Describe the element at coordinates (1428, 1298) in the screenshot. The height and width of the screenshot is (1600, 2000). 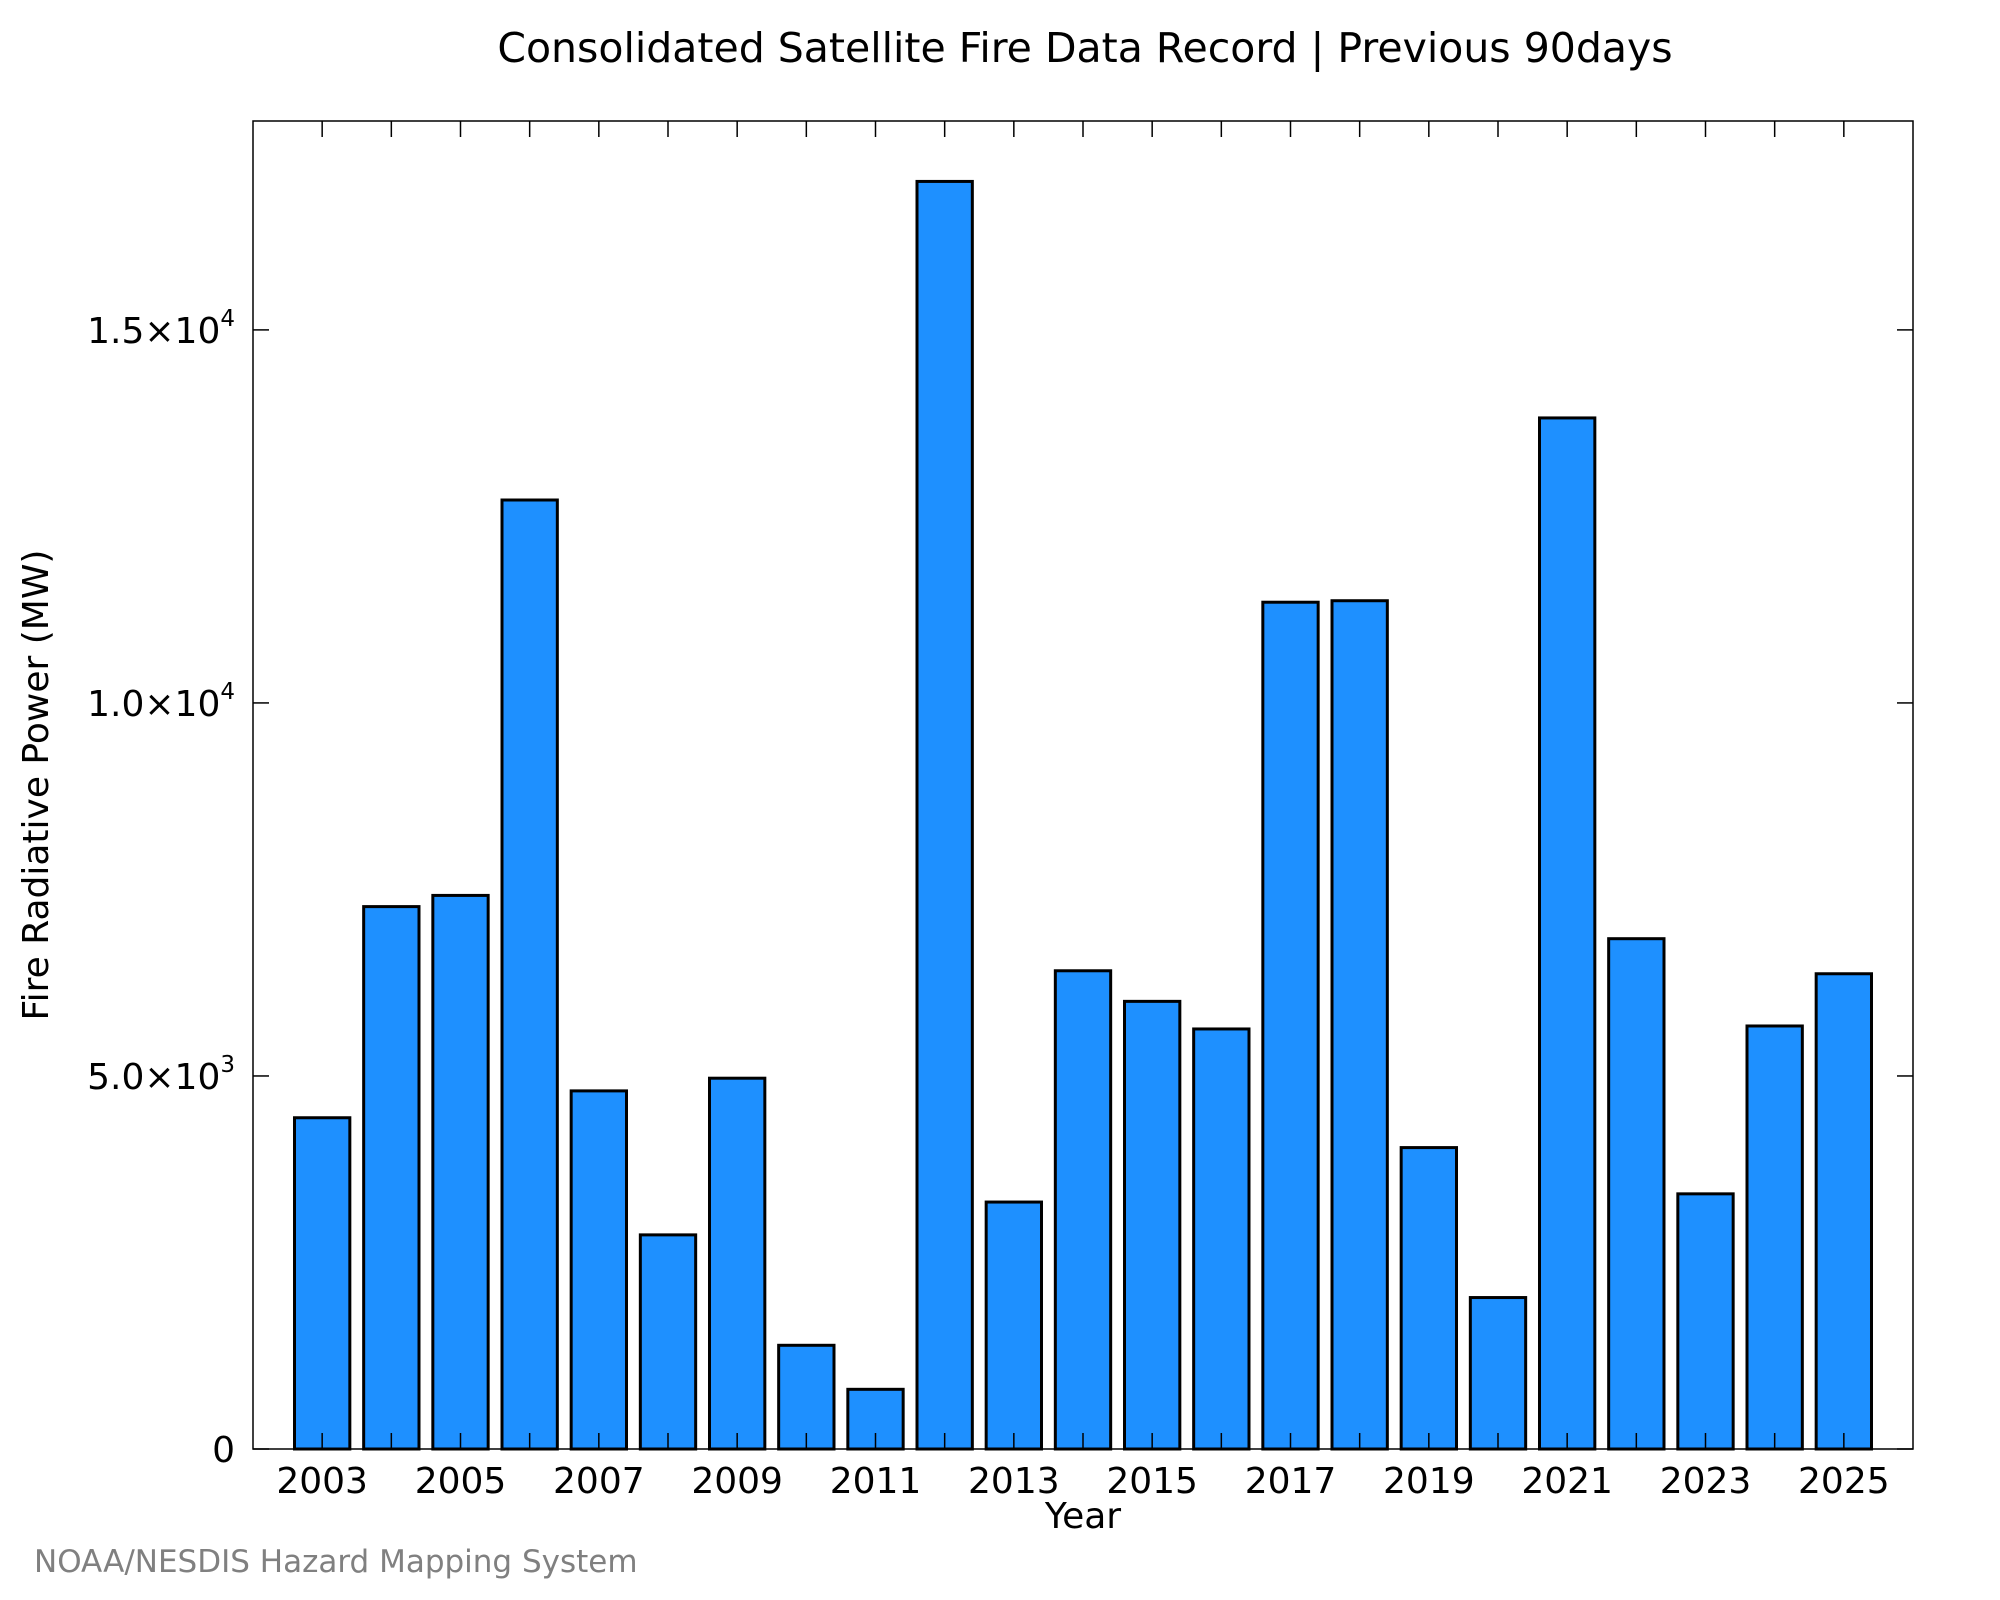
I see `bar-2019` at that location.